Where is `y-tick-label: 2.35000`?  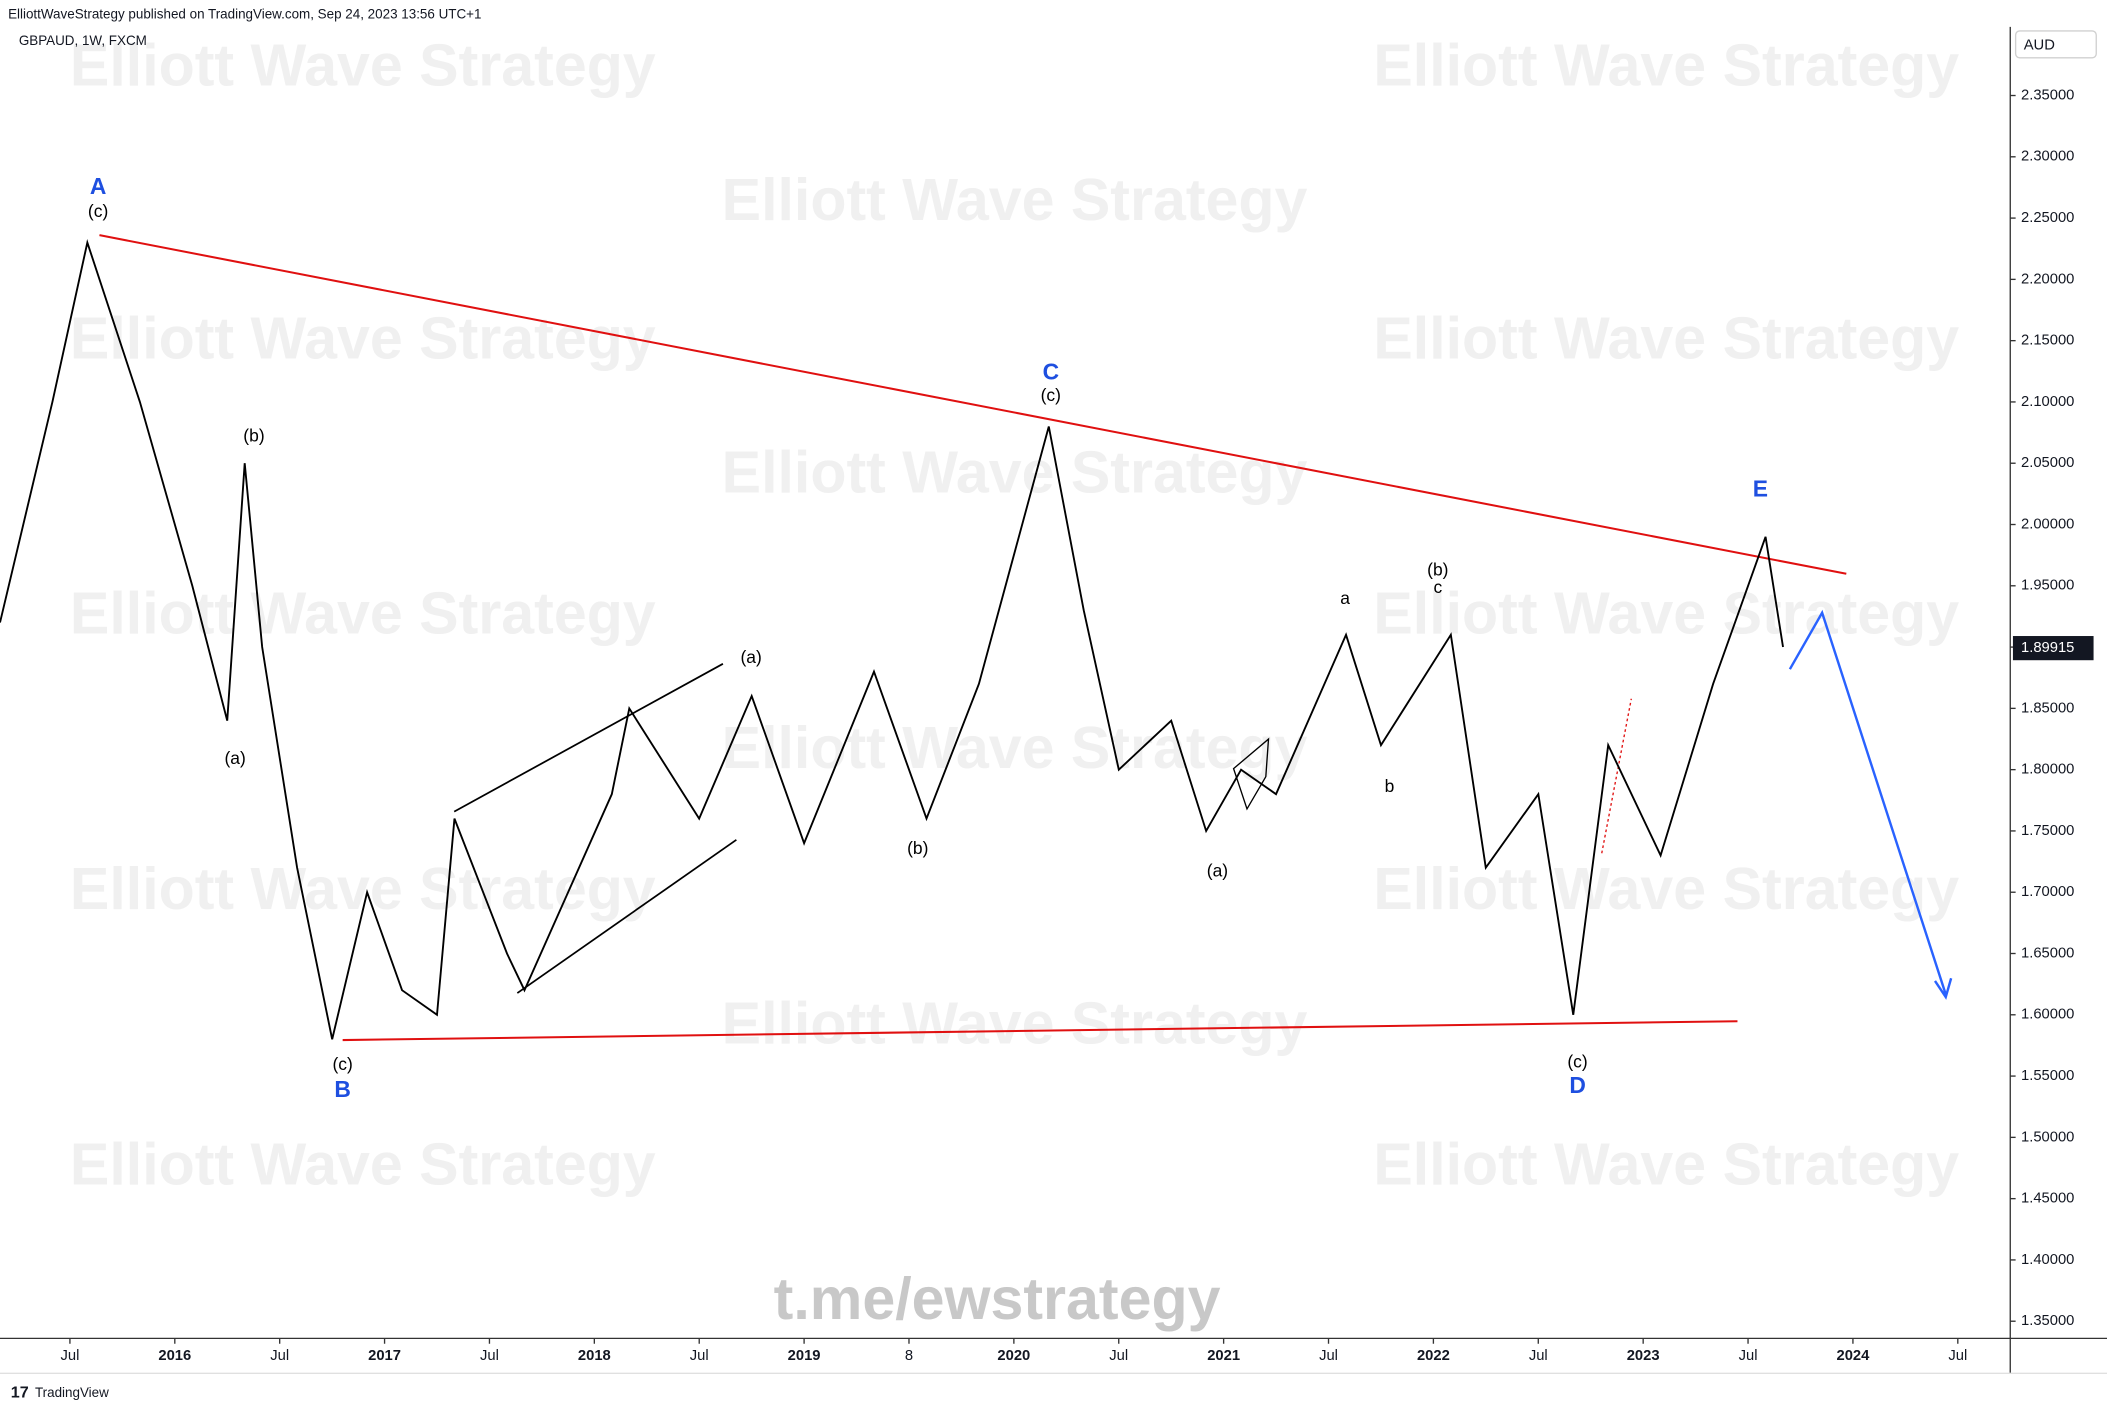
y-tick-label: 2.35000 is located at coordinates (2047, 95).